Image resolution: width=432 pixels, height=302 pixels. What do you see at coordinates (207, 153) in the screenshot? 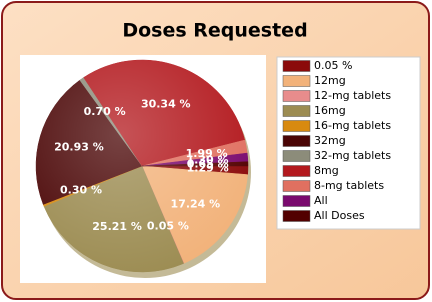
I see `data-label: 1.99 %` at bounding box center [207, 153].